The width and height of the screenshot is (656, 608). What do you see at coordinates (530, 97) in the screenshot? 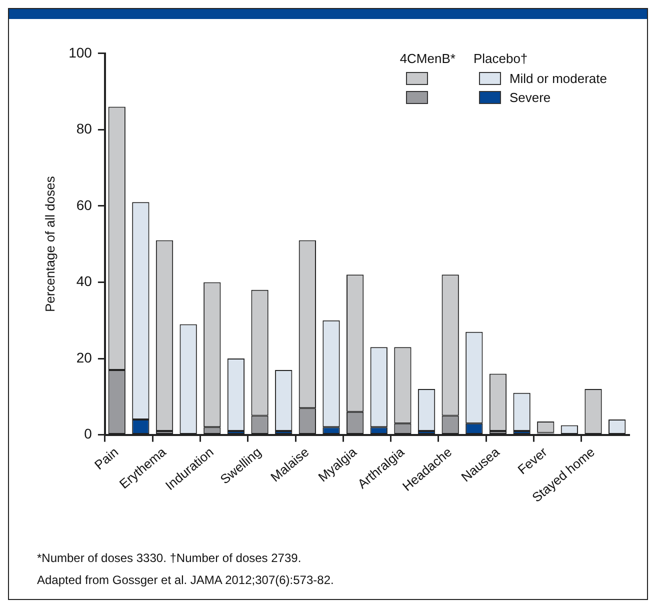
I see `legend-label: Severe` at bounding box center [530, 97].